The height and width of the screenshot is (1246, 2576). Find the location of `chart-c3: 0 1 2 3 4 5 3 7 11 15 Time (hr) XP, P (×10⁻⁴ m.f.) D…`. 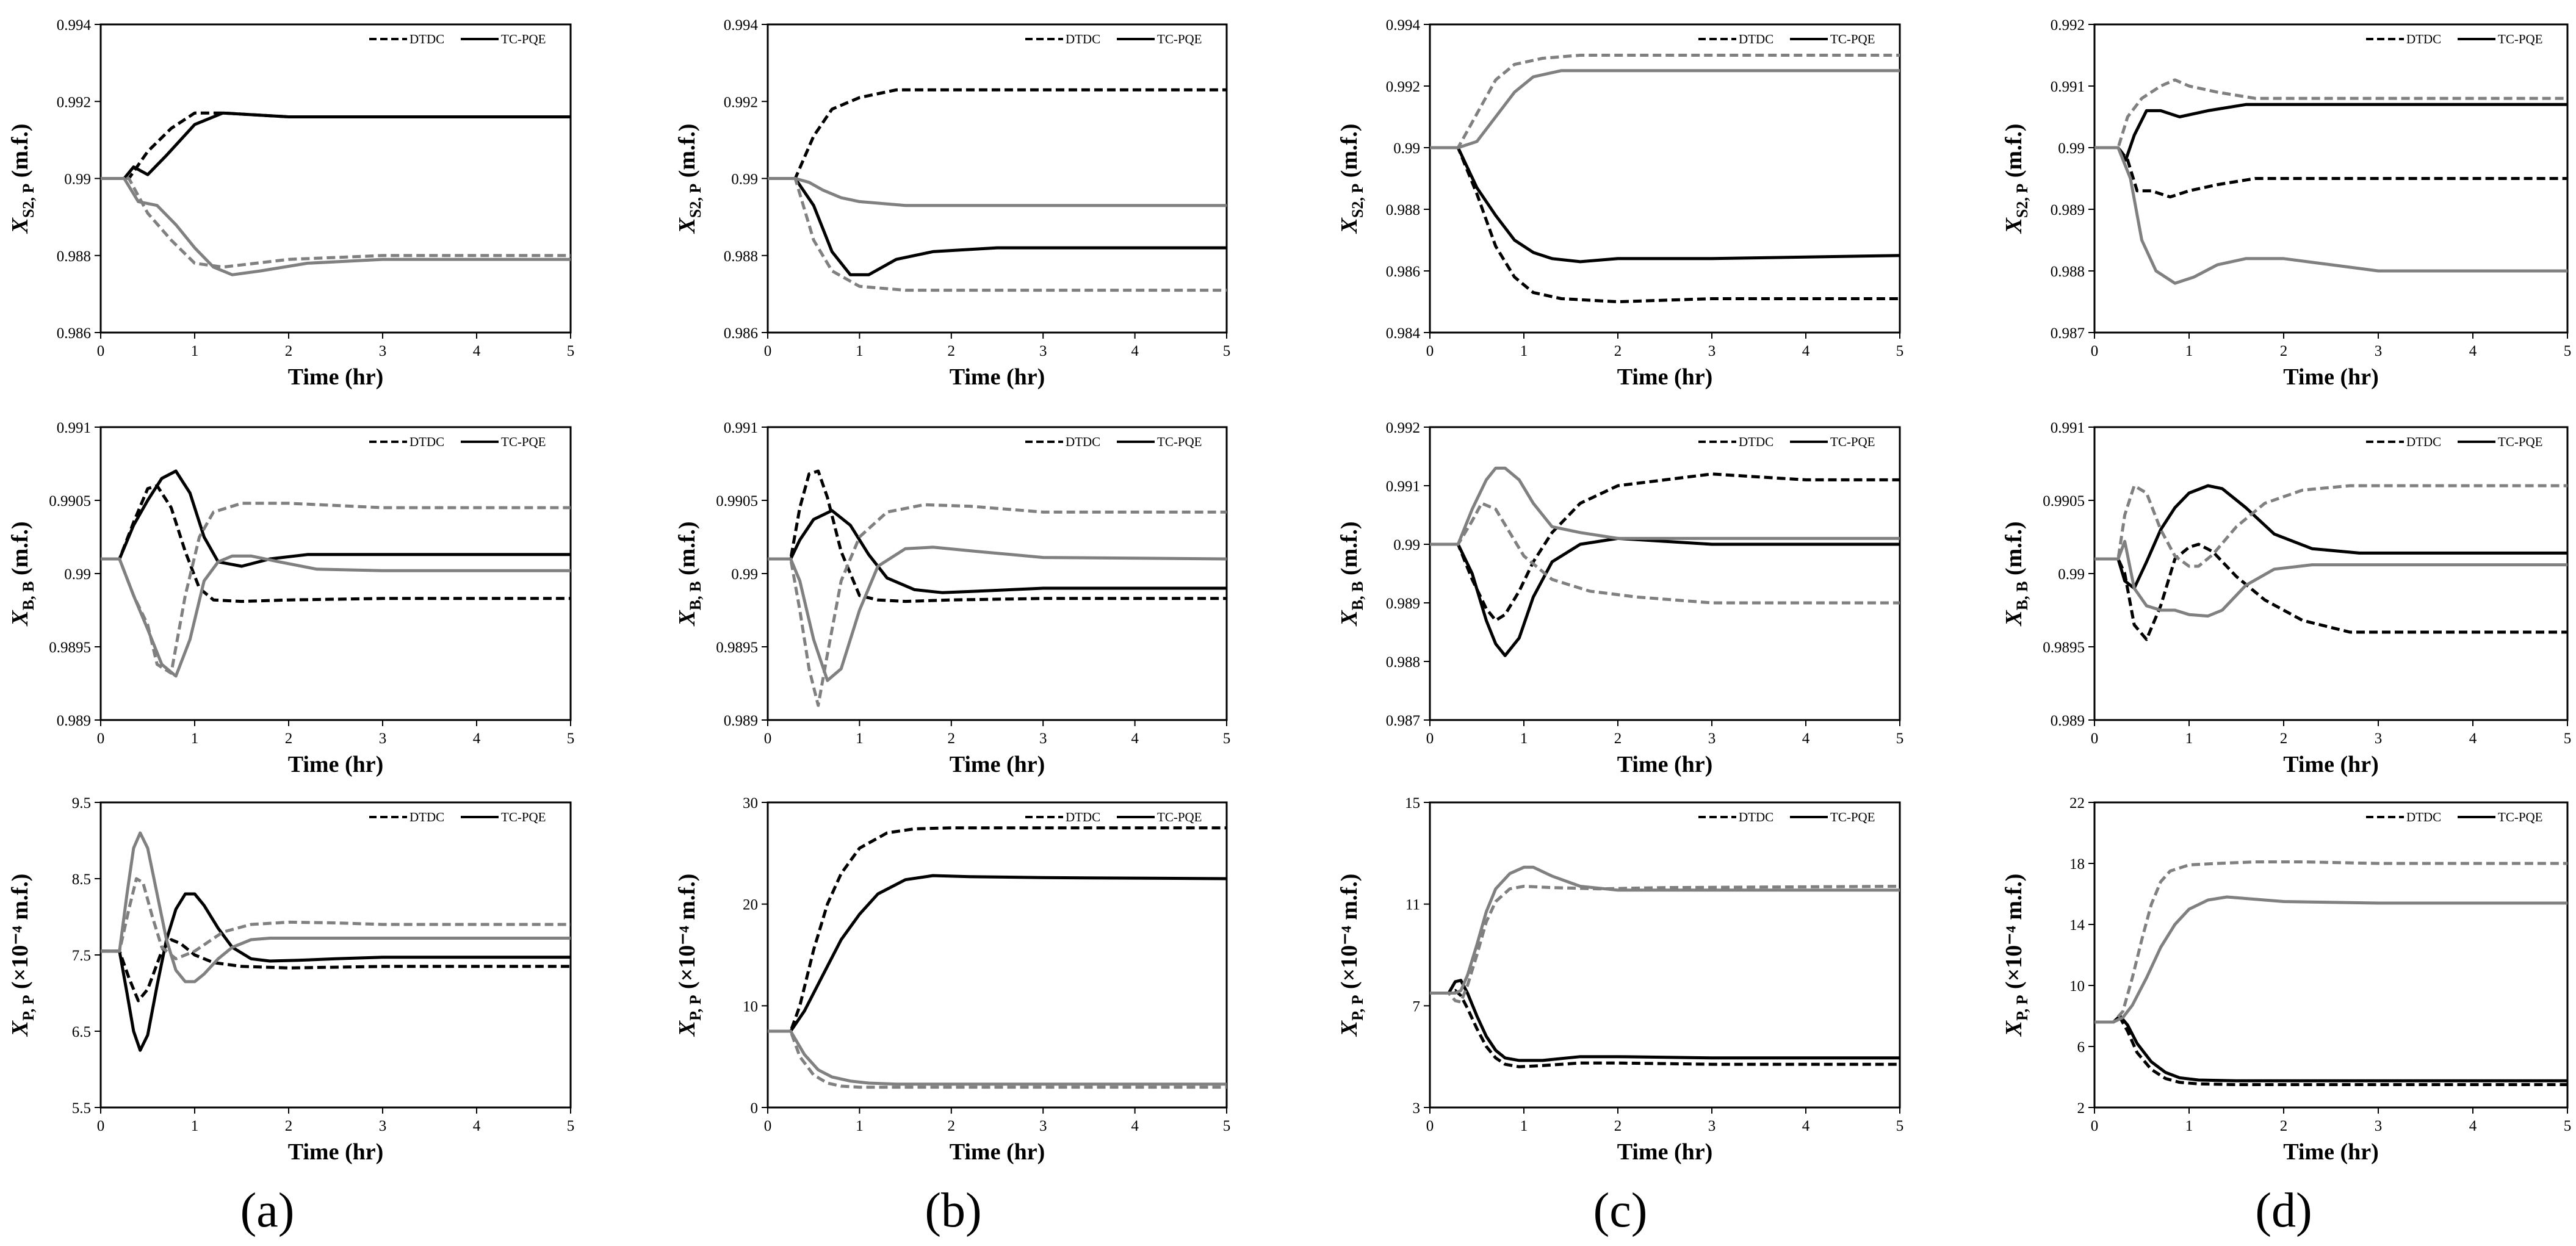

chart-c3: 0 1 2 3 4 5 3 7 11 15 Time (hr) XP, P (×10⁻⁴ m.f.) D… is located at coordinates (1620, 980).